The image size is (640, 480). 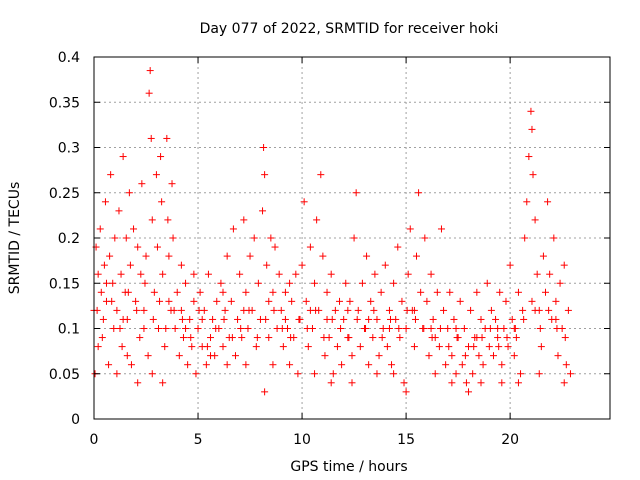 I want to click on y-tick-label: 0.1, so click(x=69, y=330).